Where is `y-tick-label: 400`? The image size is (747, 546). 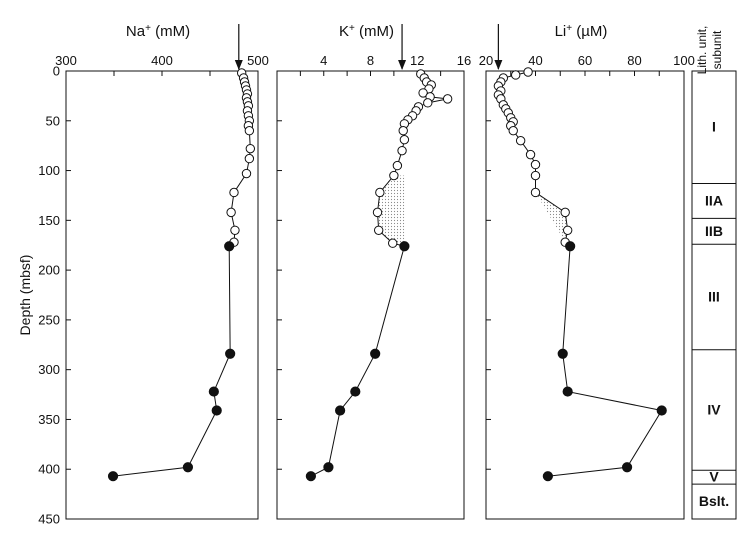
y-tick-label: 400 is located at coordinates (49, 469).